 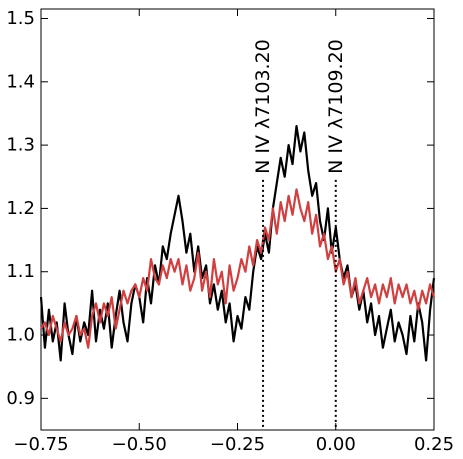 What do you see at coordinates (20, 398) in the screenshot?
I see `y-tick-label: 0.9` at bounding box center [20, 398].